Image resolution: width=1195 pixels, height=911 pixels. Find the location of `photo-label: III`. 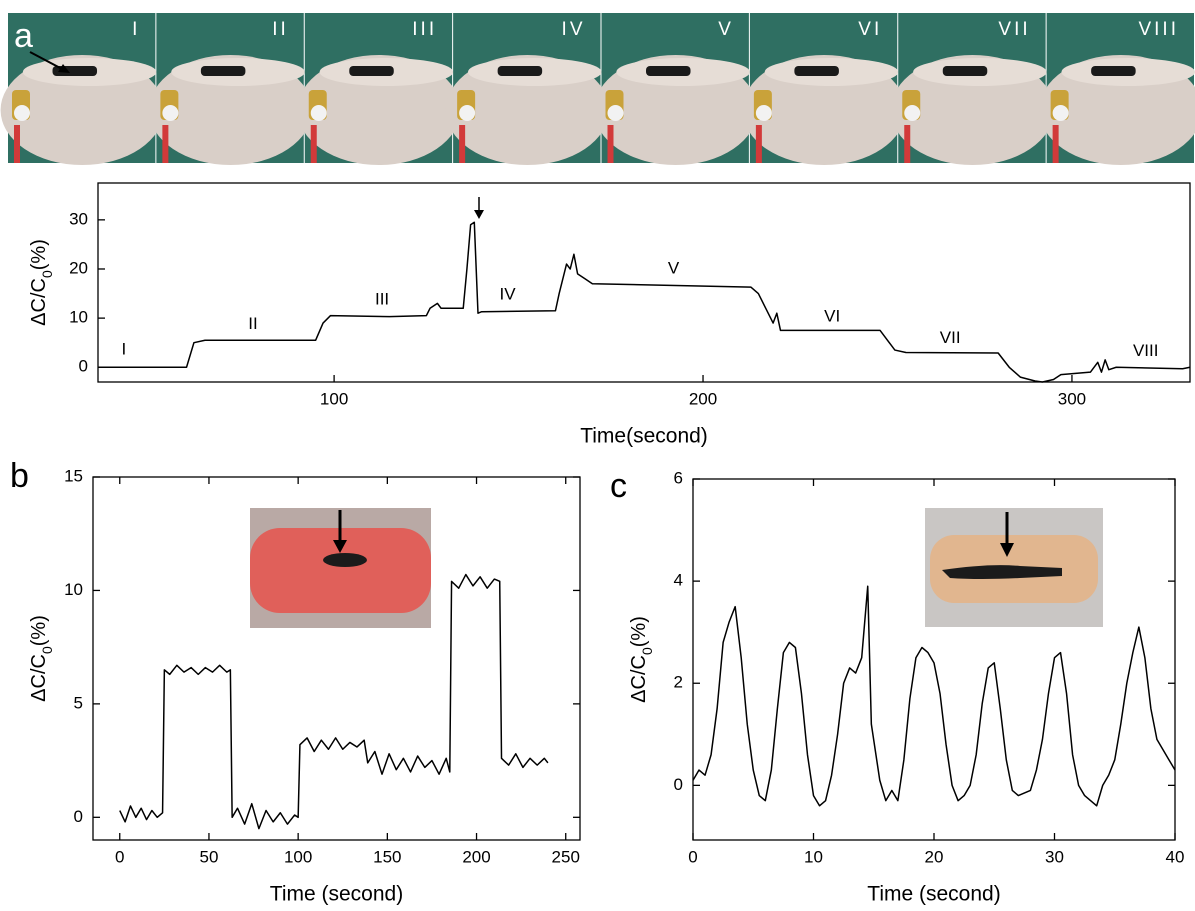

photo-label: III is located at coordinates (424, 29).